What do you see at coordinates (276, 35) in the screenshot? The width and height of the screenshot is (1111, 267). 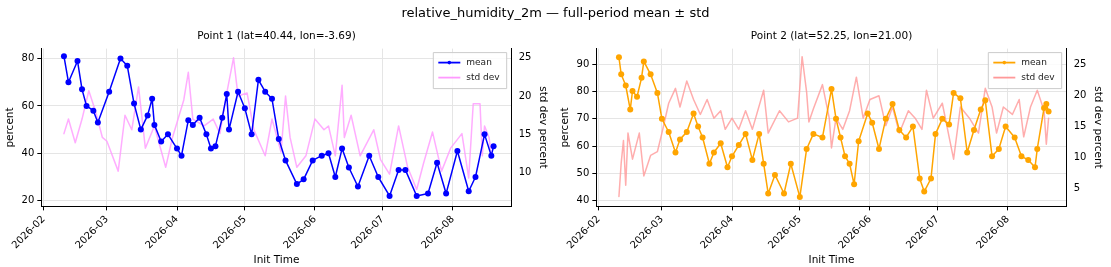 I see `chart-title: Point 1 (lat=40.44, lon=-3.69)` at bounding box center [276, 35].